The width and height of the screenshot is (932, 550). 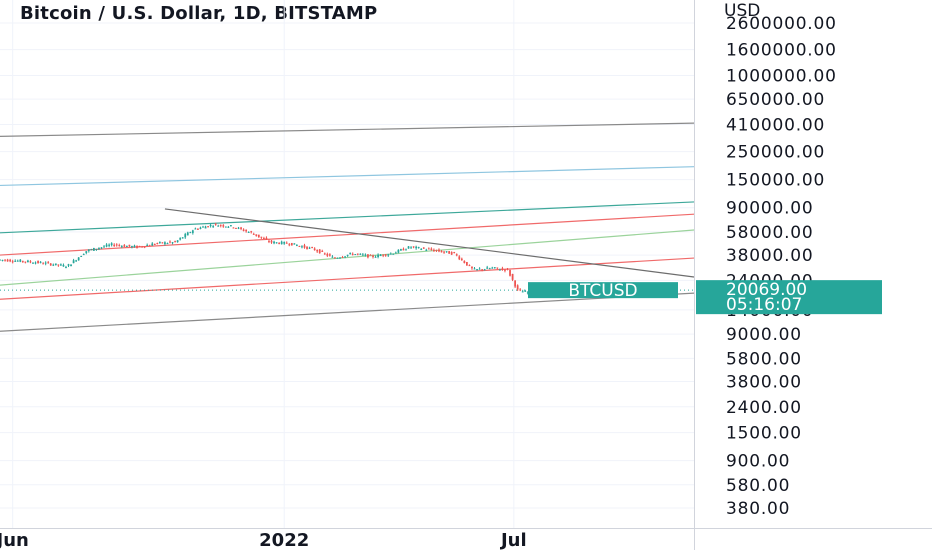 What do you see at coordinates (758, 509) in the screenshot?
I see `y-tick-label: 380.00` at bounding box center [758, 509].